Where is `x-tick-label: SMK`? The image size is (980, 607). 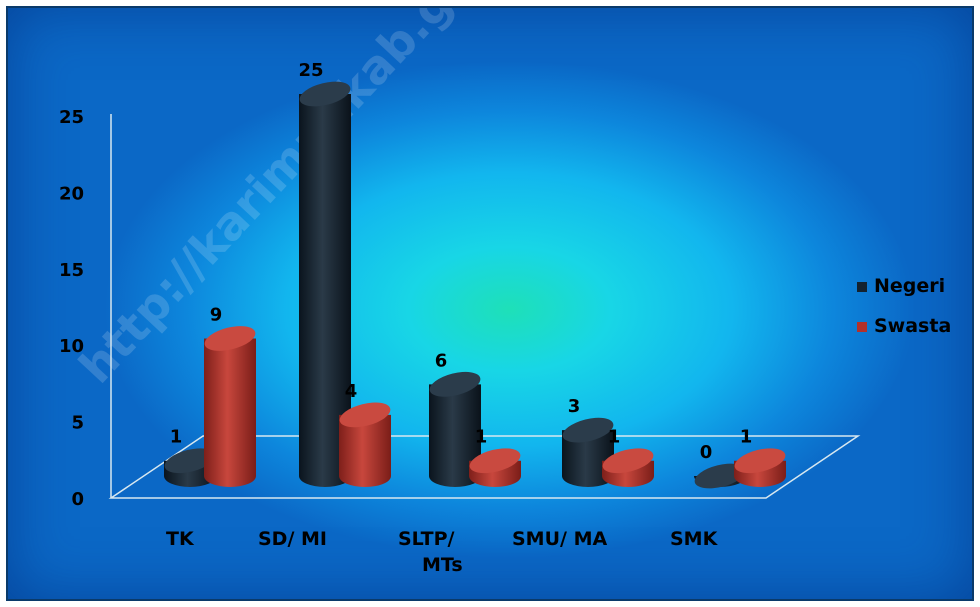
x-tick-label: SMK is located at coordinates (694, 539).